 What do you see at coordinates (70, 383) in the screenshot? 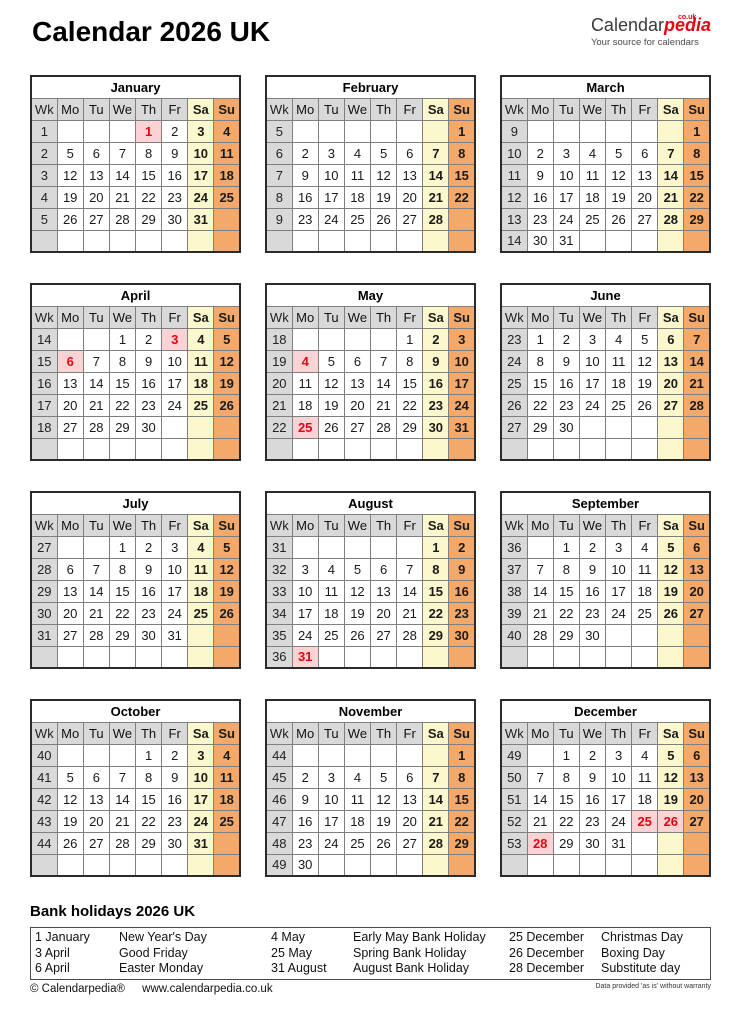
I see `day-cell: 13` at bounding box center [70, 383].